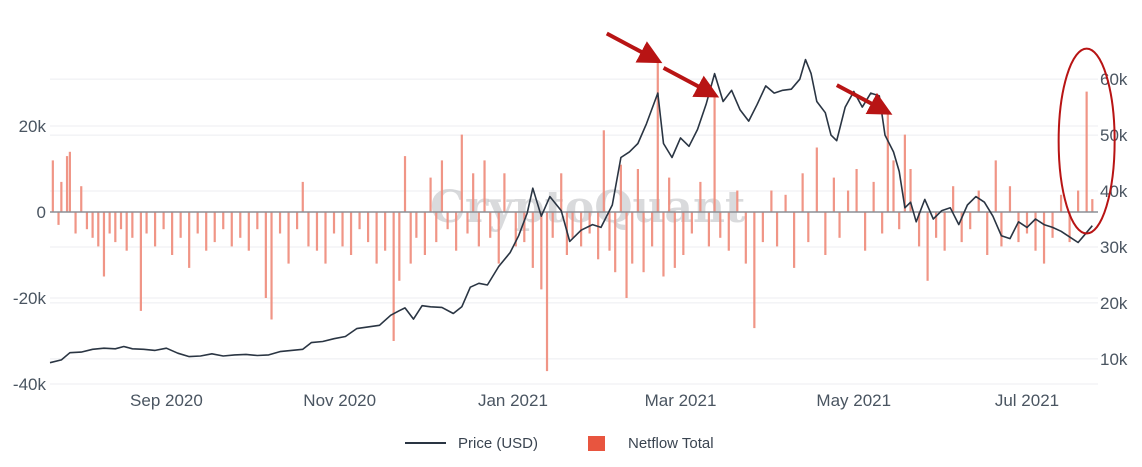 The height and width of the screenshot is (467, 1142). I want to click on x-tick-label: Nov 2020, so click(339, 400).